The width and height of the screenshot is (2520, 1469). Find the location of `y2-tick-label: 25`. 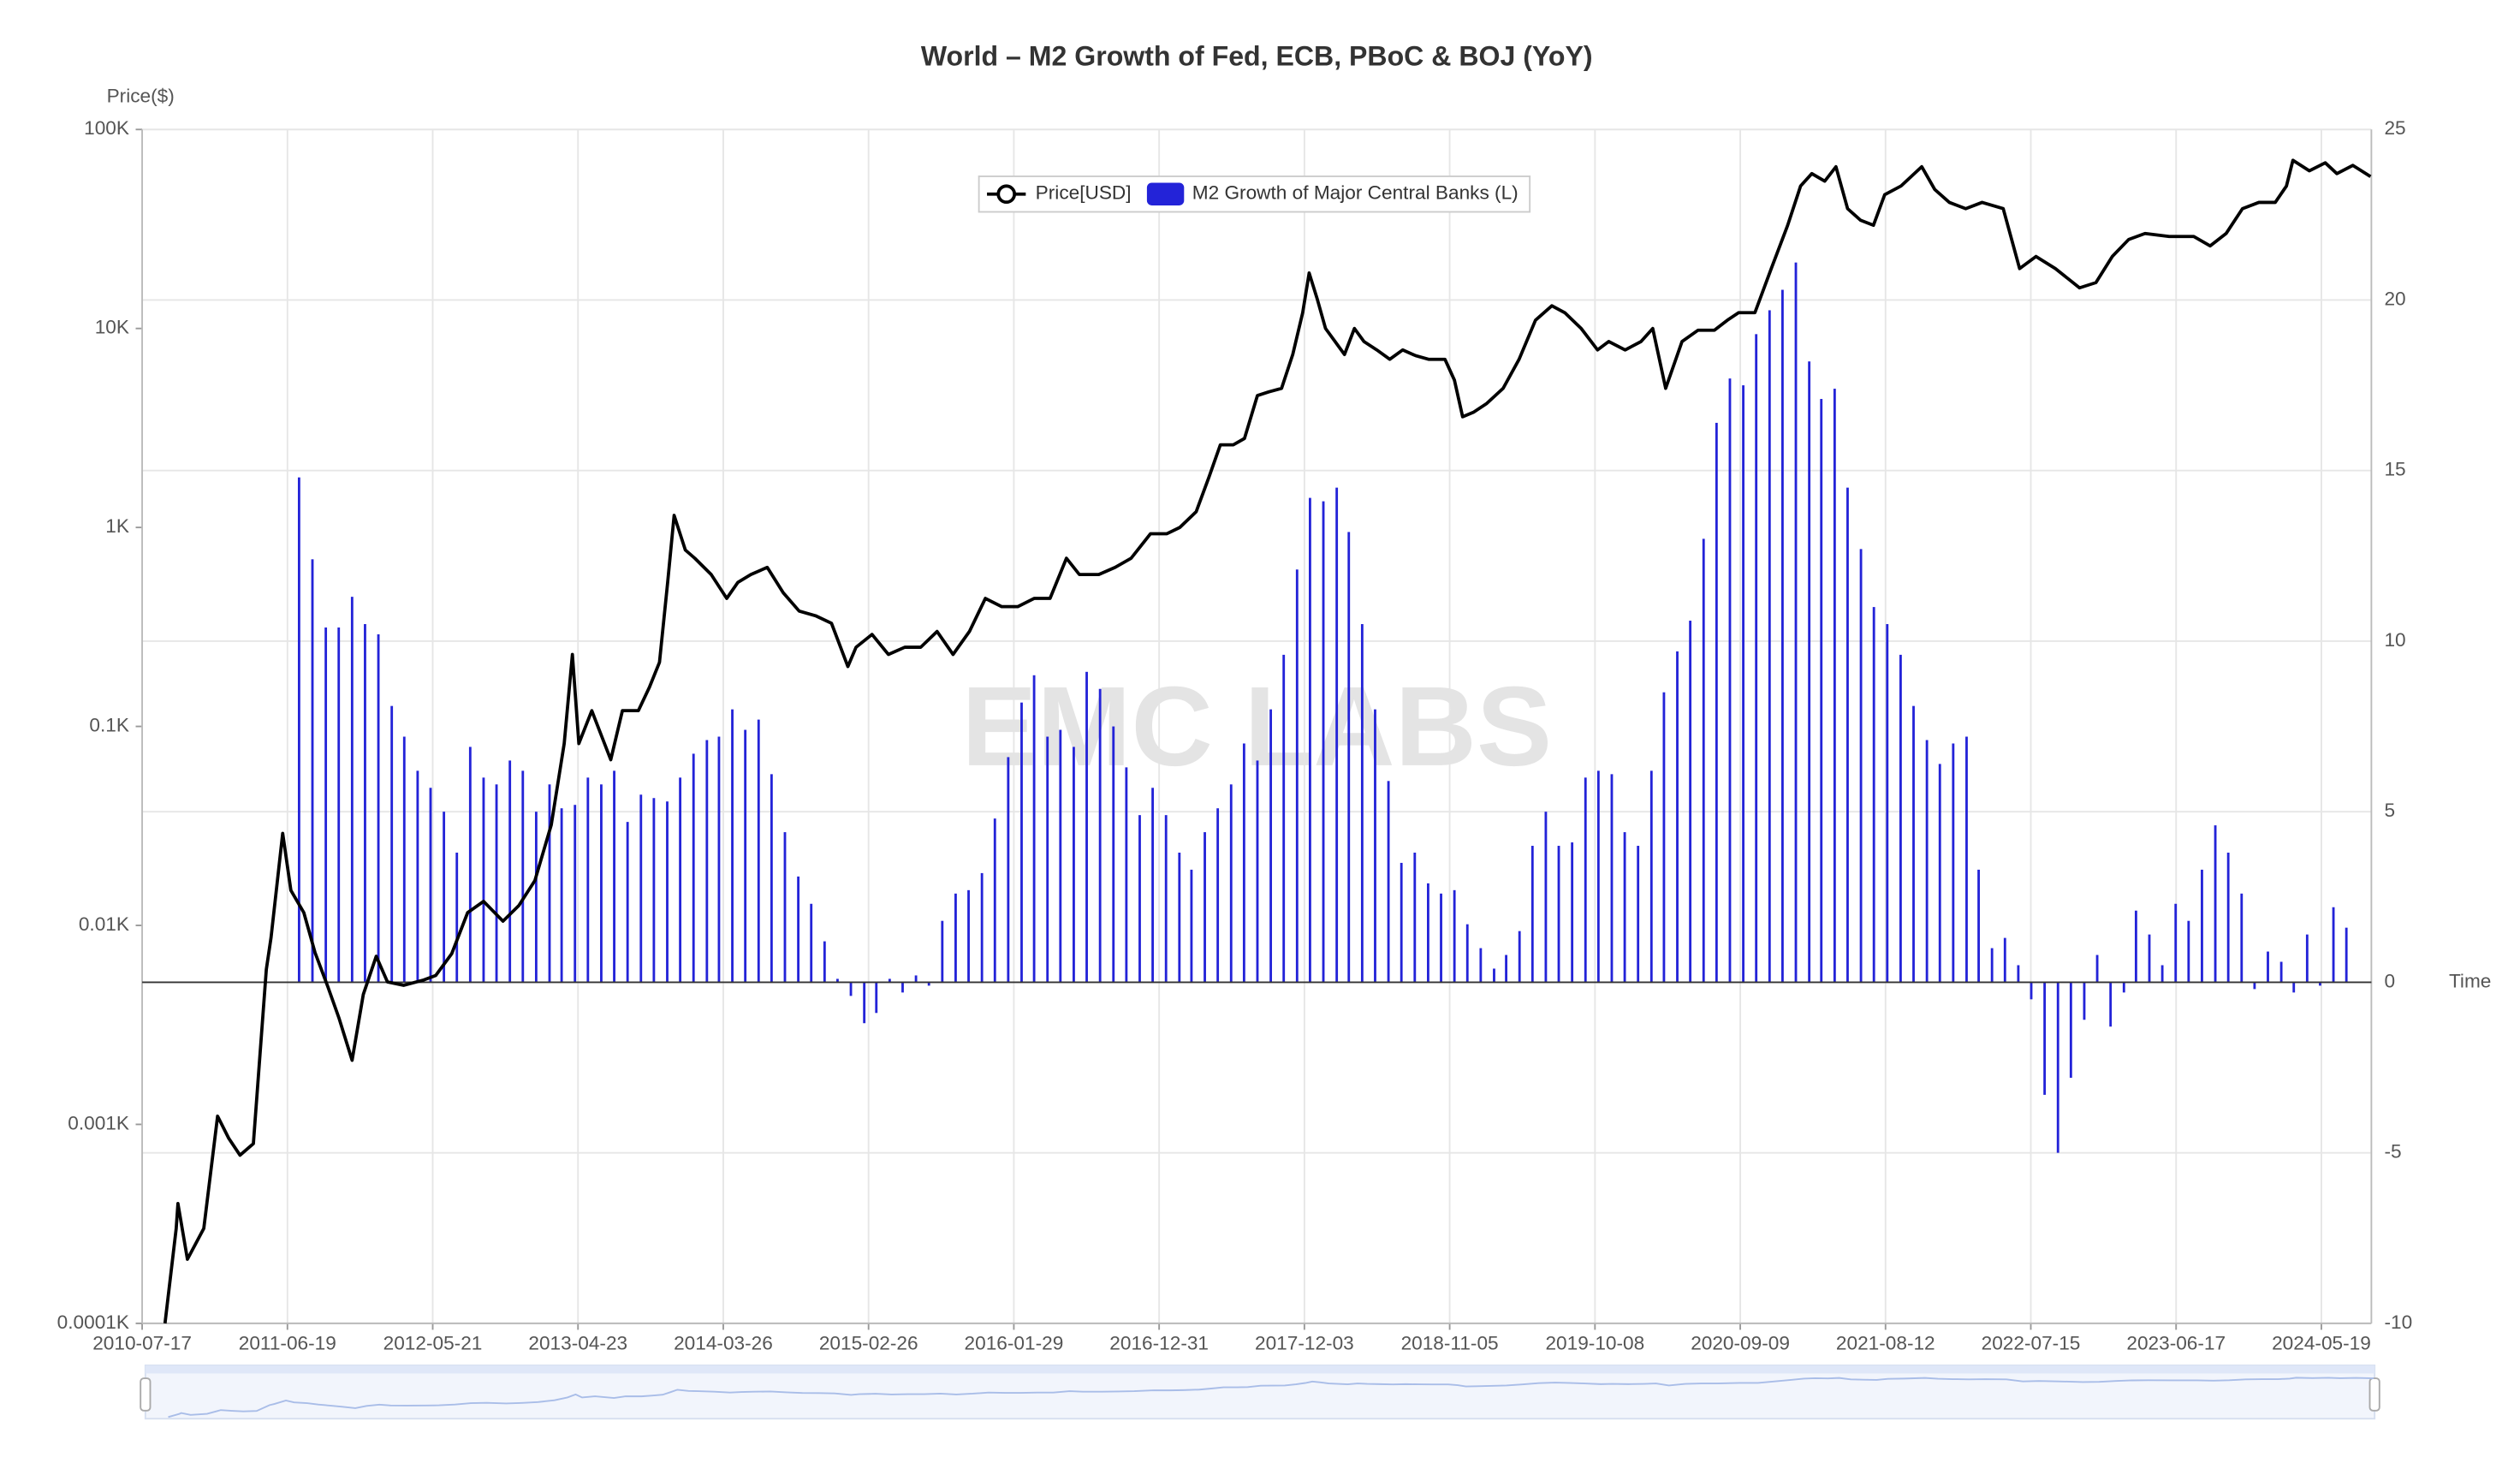

y2-tick-label: 25 is located at coordinates (2394, 128).